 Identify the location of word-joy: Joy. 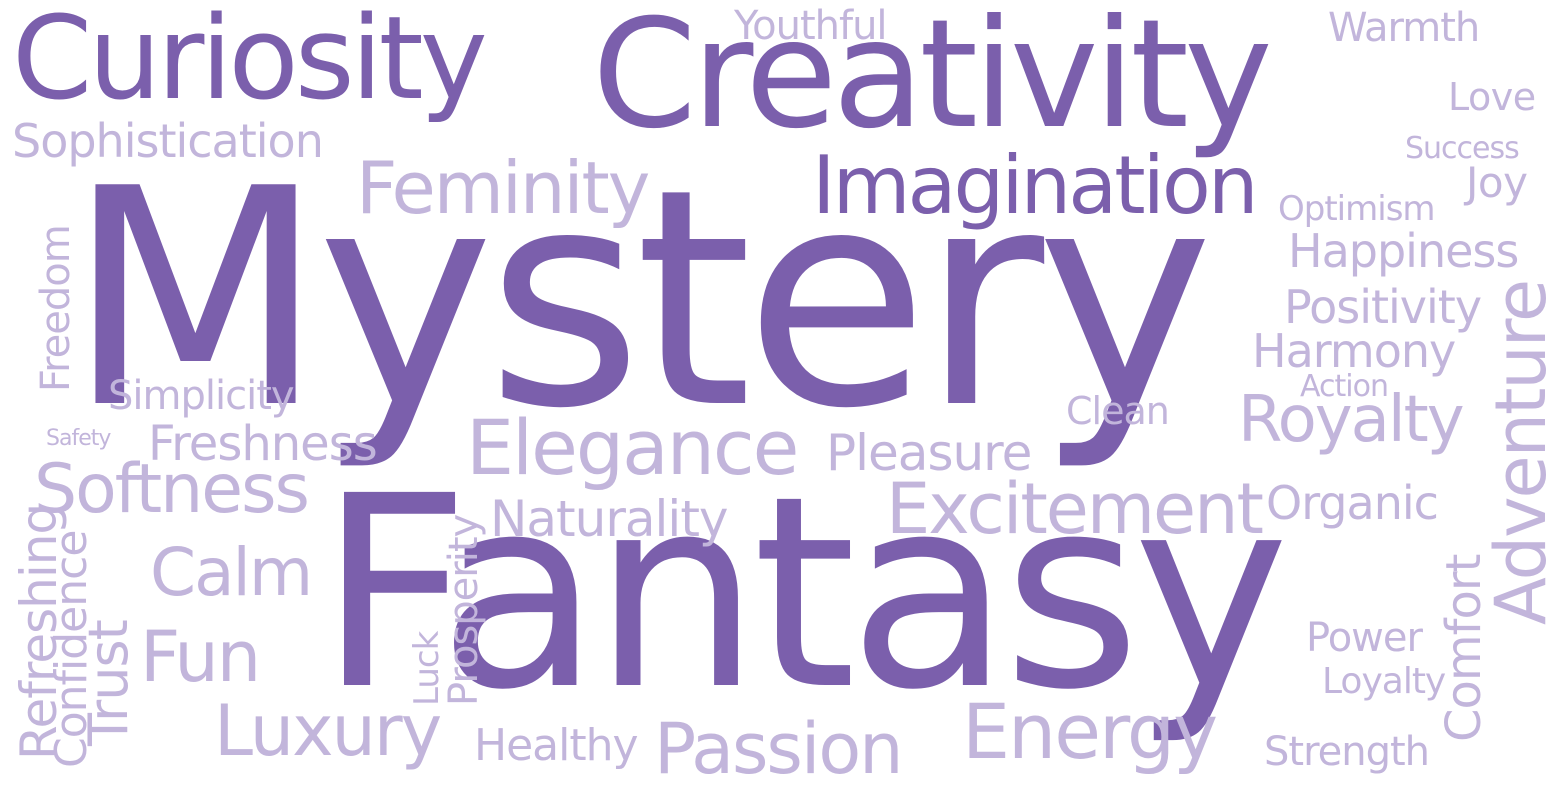
(1497, 182).